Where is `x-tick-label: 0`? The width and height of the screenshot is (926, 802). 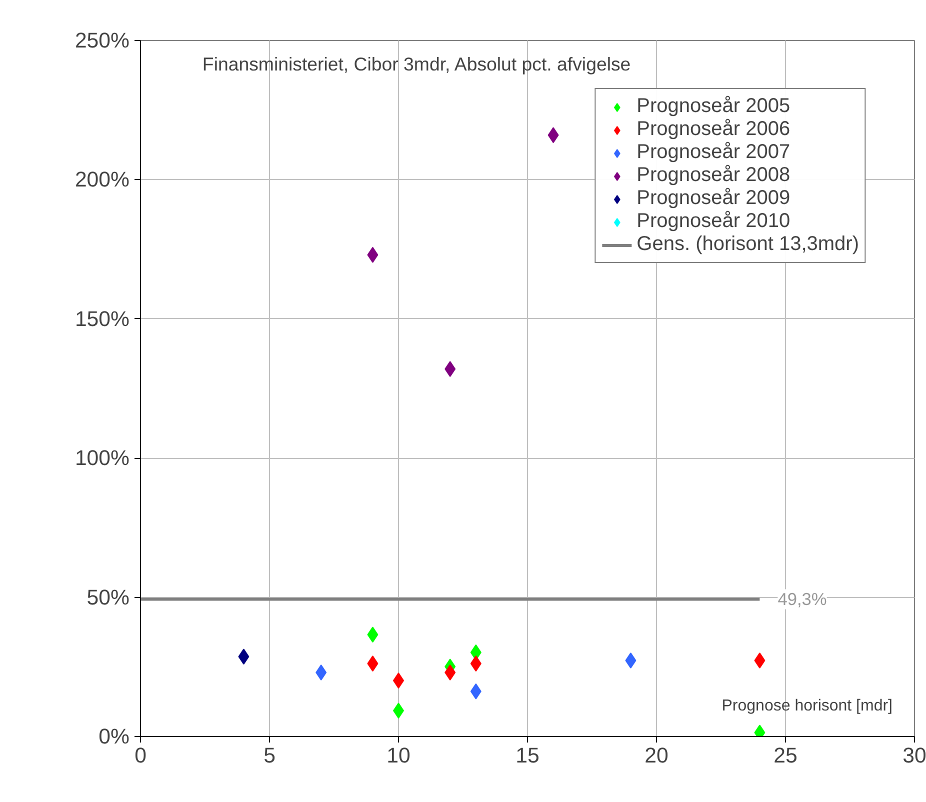 x-tick-label: 0 is located at coordinates (140, 756).